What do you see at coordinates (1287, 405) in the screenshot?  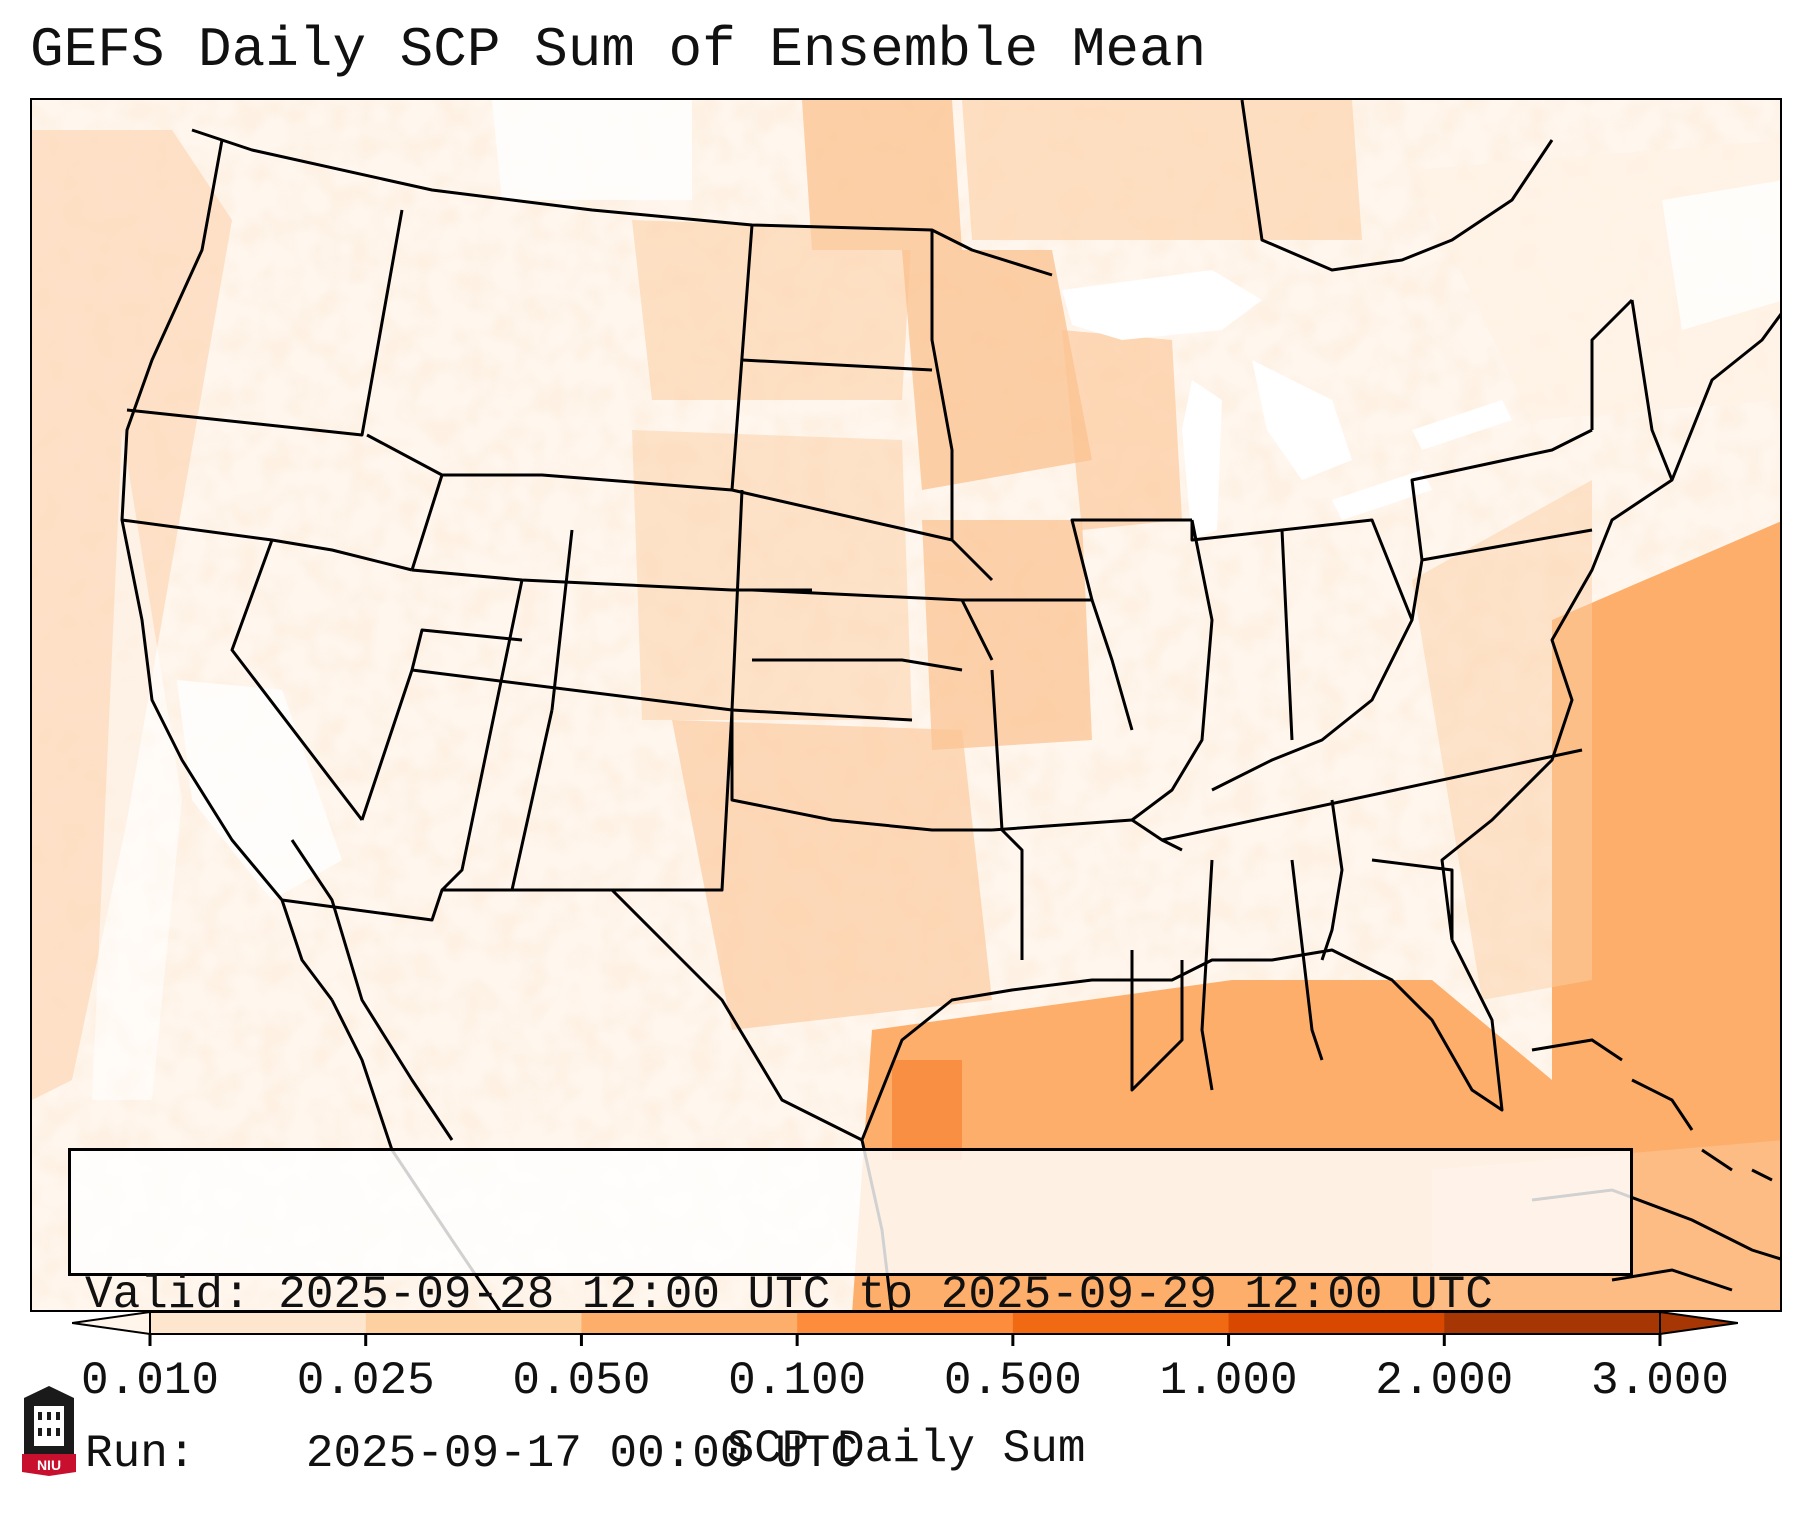 I see `great-lakes` at bounding box center [1287, 405].